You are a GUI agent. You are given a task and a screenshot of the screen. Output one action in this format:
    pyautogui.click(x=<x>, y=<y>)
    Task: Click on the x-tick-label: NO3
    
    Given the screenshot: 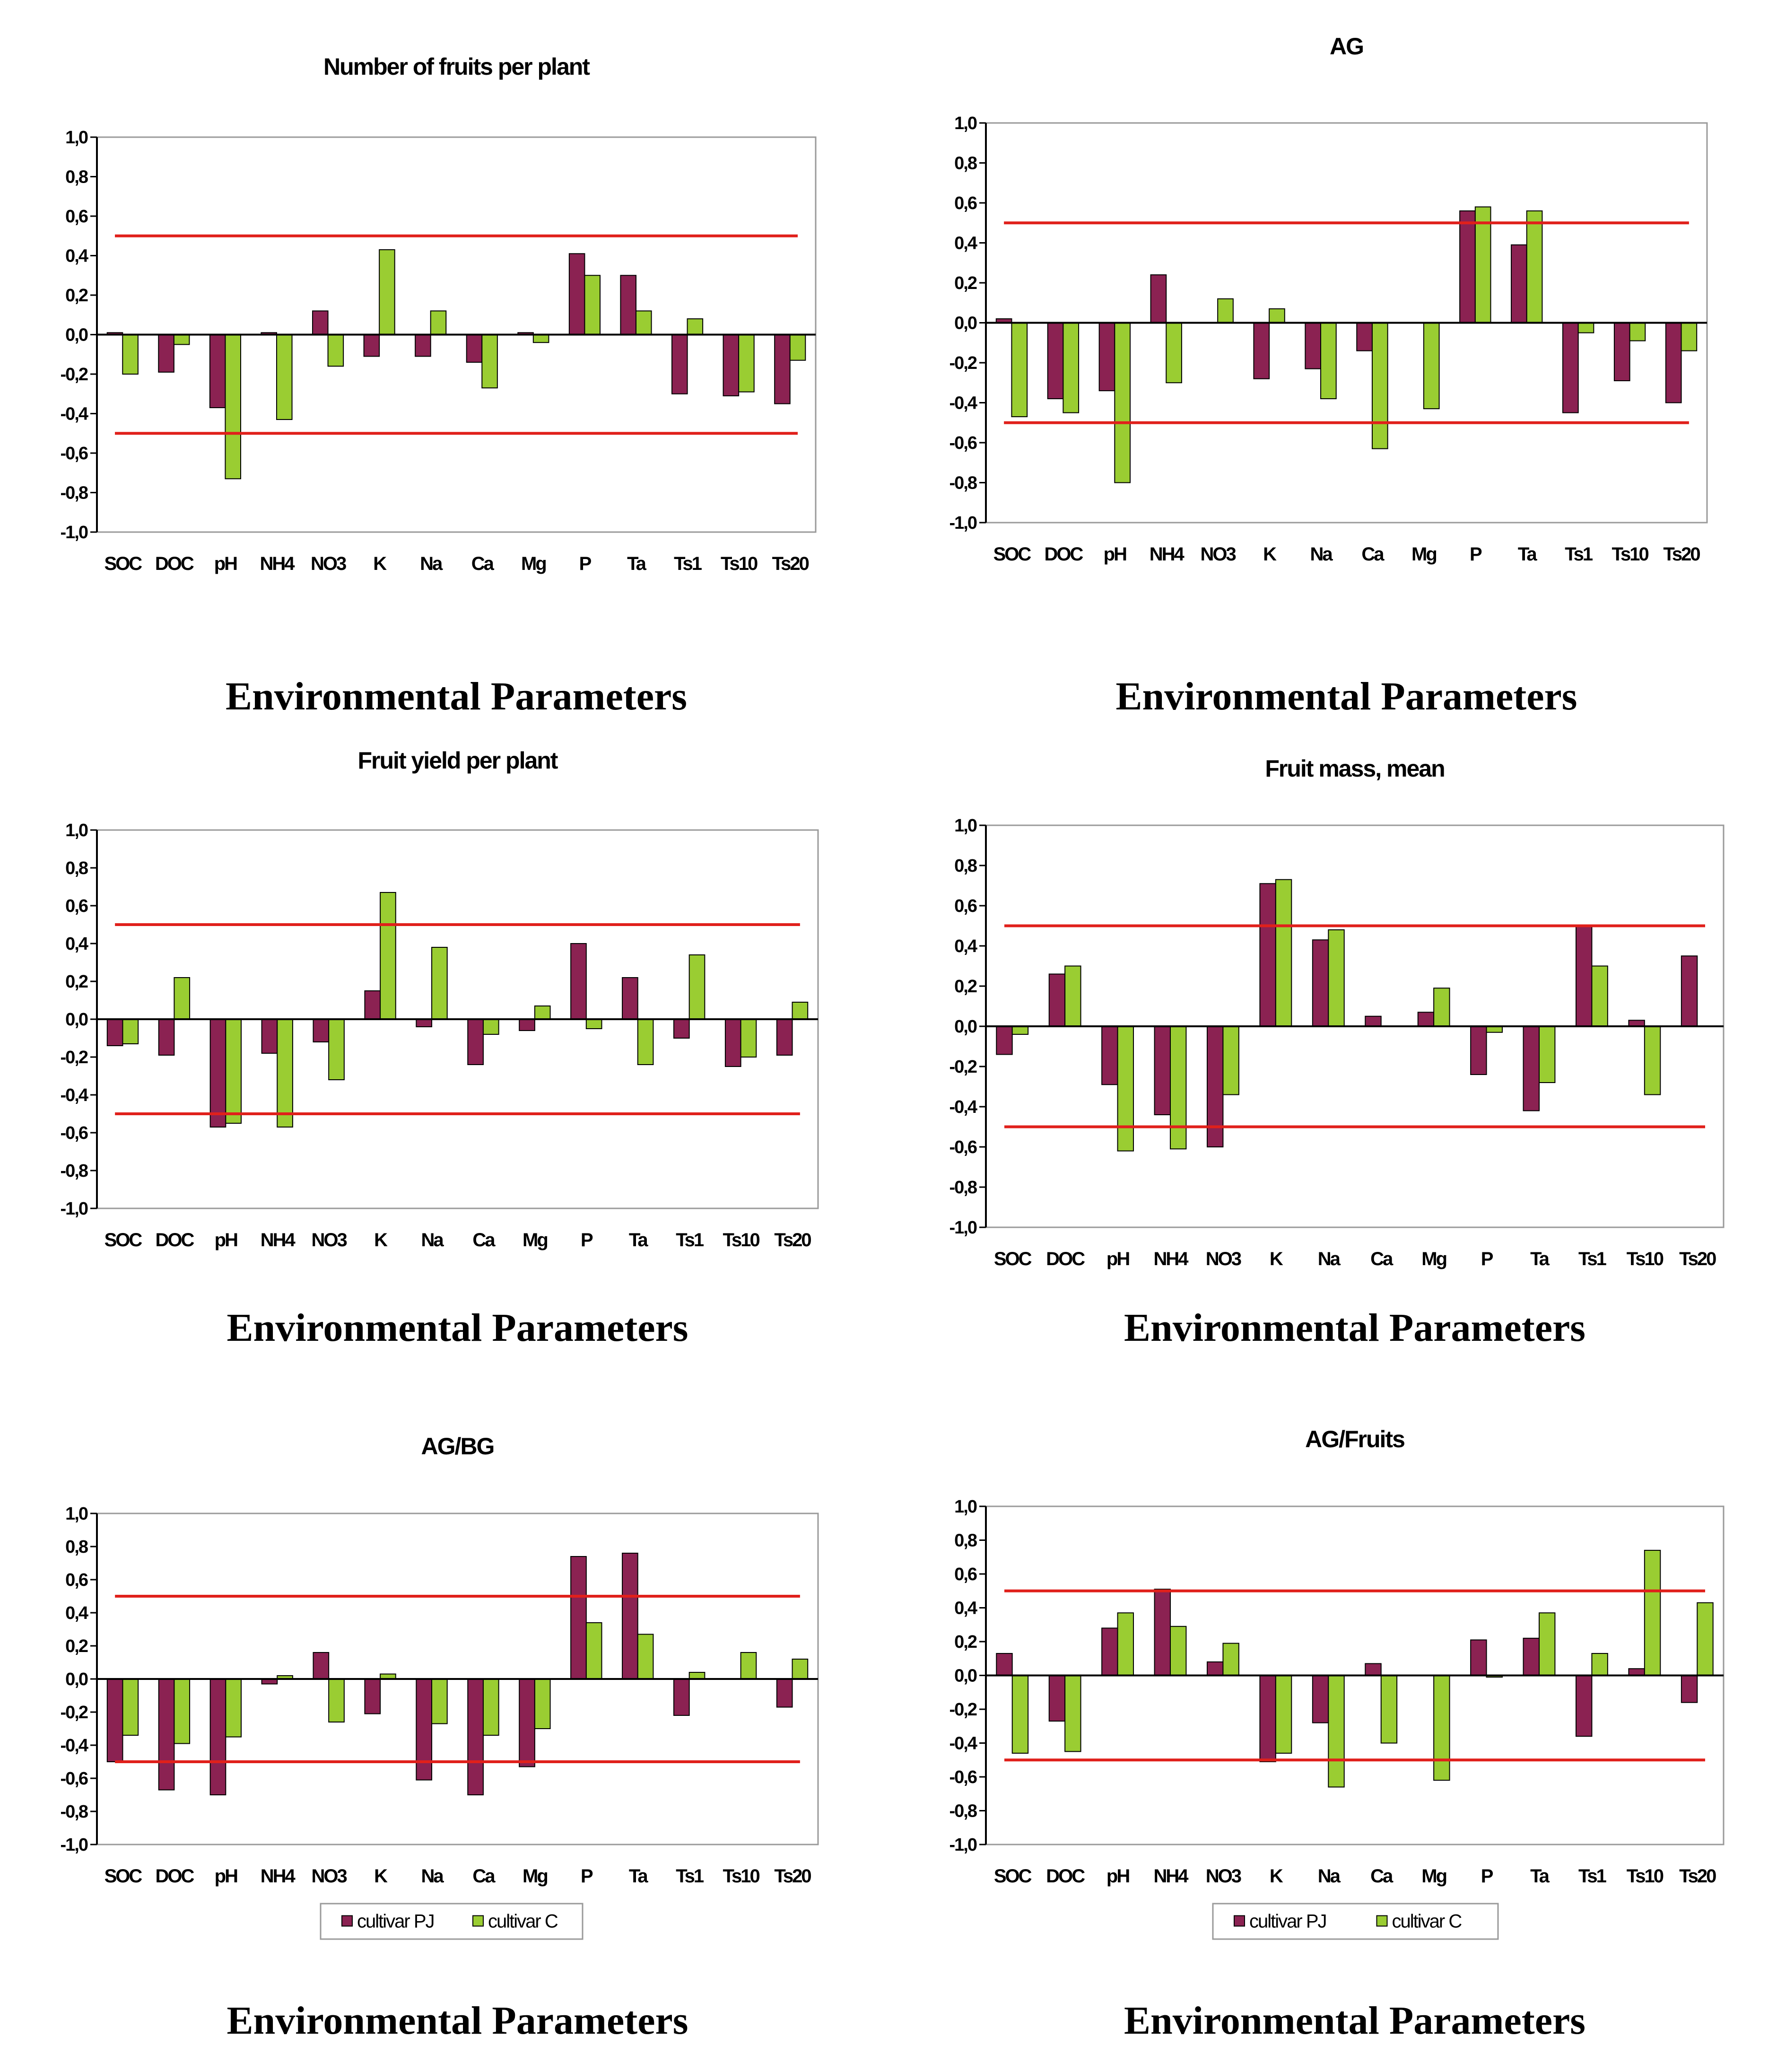 What is the action you would take?
    pyautogui.click(x=328, y=563)
    